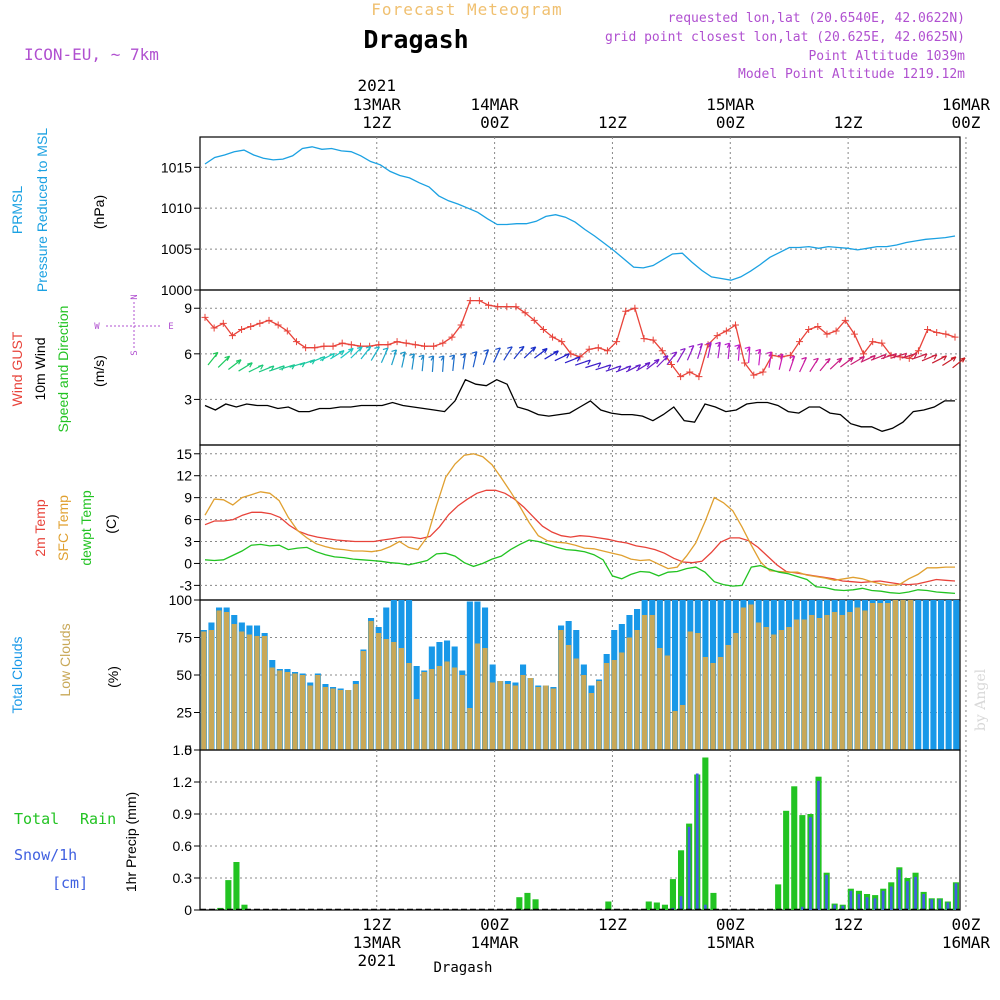 Image resolution: width=1000 pixels, height=1000 pixels. What do you see at coordinates (571, 522) in the screenshot?
I see `temperature-panel: -3 0 3 6 9 12 15` at bounding box center [571, 522].